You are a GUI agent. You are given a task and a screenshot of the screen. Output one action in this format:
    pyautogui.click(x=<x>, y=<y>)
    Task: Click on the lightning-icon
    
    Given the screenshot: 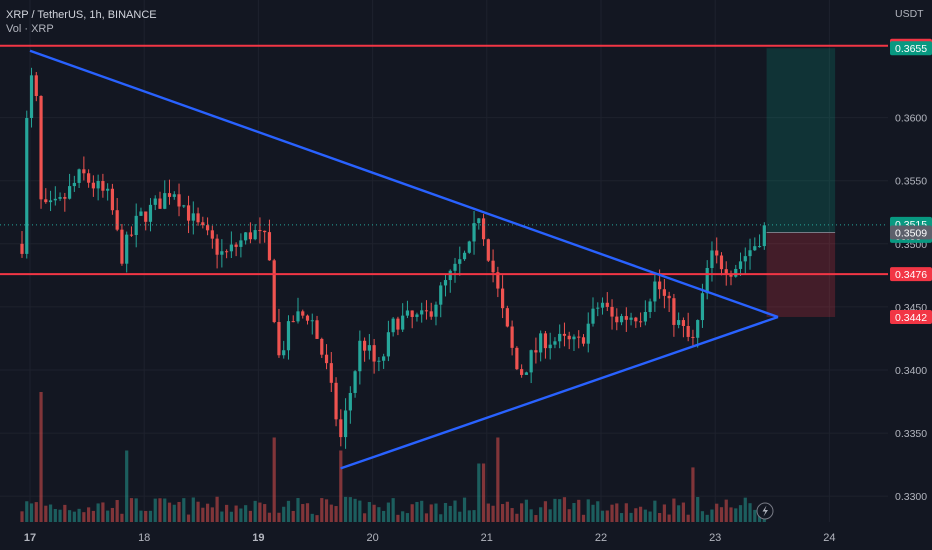 What is the action you would take?
    pyautogui.click(x=765, y=511)
    